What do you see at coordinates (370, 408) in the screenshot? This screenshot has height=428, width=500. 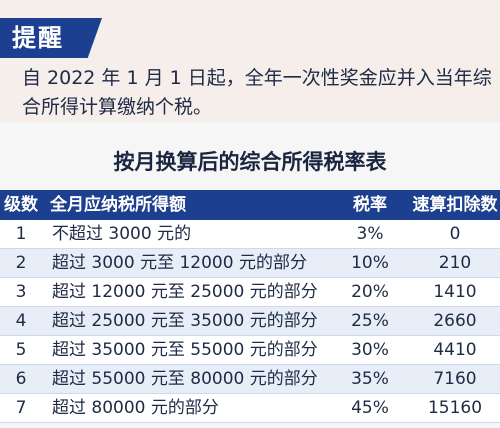 I see `cell-rate: 45%` at bounding box center [370, 408].